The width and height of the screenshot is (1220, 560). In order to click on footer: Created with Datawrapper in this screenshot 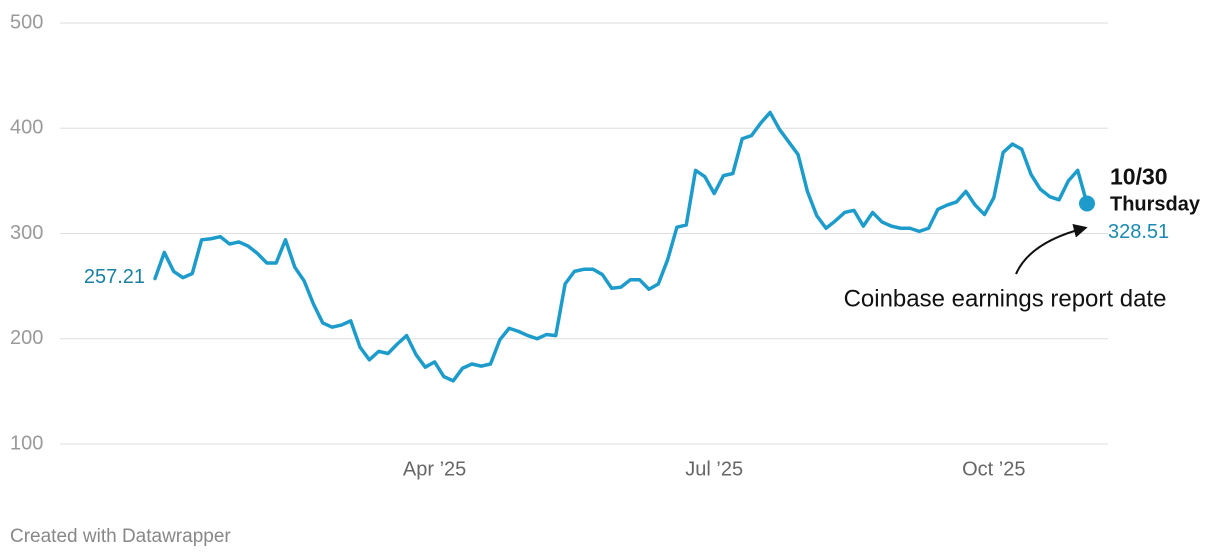, I will do `click(120, 536)`.